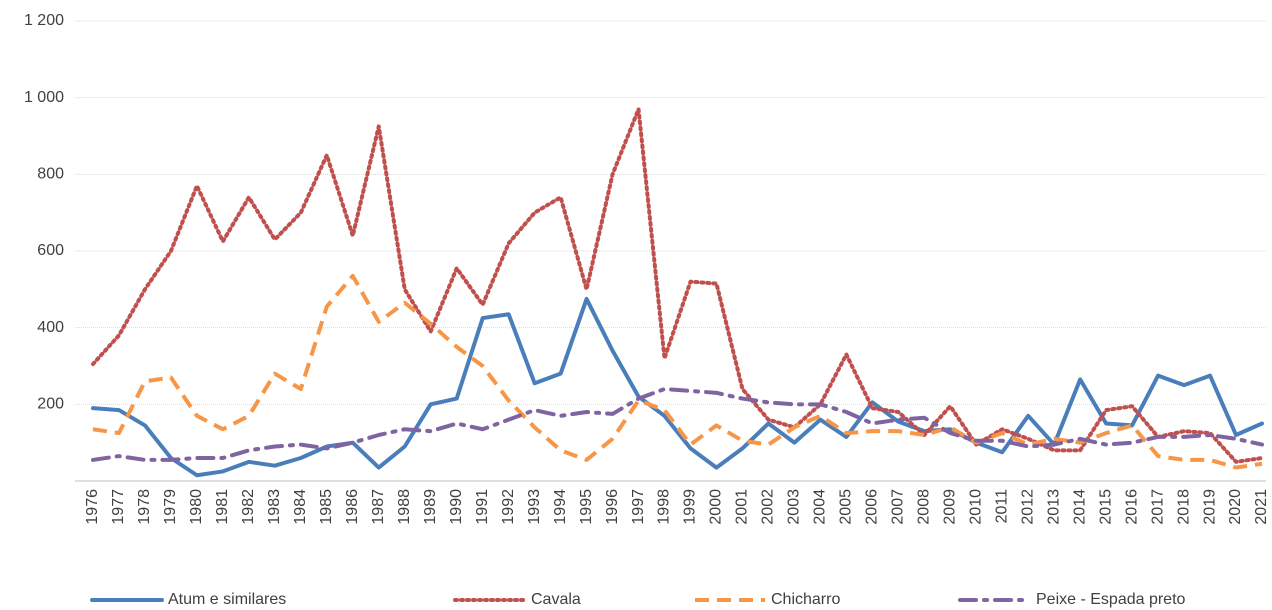  I want to click on x-tick-label: 1984, so click(300, 507).